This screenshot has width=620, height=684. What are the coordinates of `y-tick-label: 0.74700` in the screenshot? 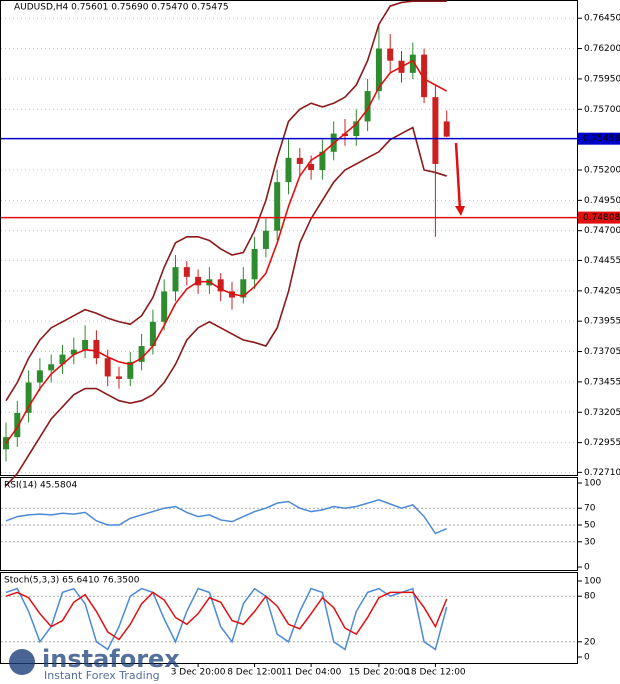 It's located at (602, 231).